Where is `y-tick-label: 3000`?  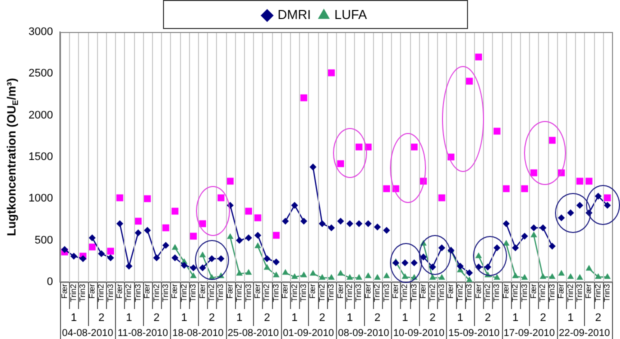 y-tick-label: 3000 is located at coordinates (40, 32).